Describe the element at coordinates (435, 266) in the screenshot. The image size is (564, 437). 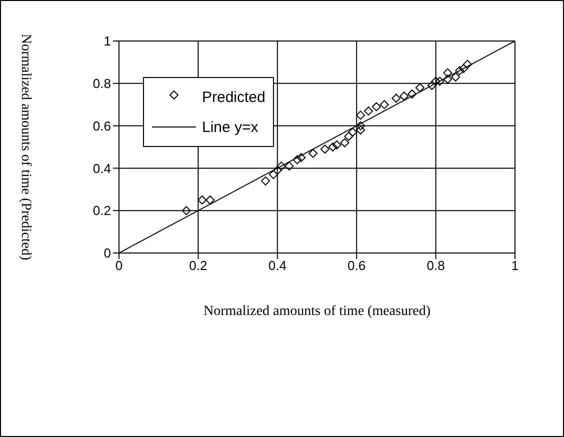
I see `x-tick-label: 0.8` at that location.